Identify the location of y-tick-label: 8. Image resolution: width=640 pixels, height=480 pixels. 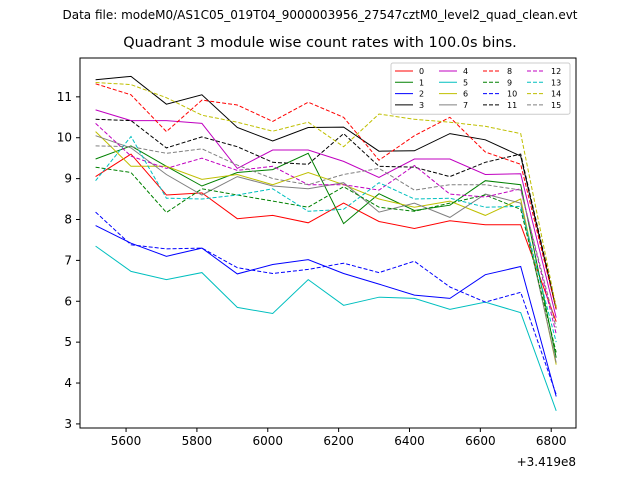
(68, 219).